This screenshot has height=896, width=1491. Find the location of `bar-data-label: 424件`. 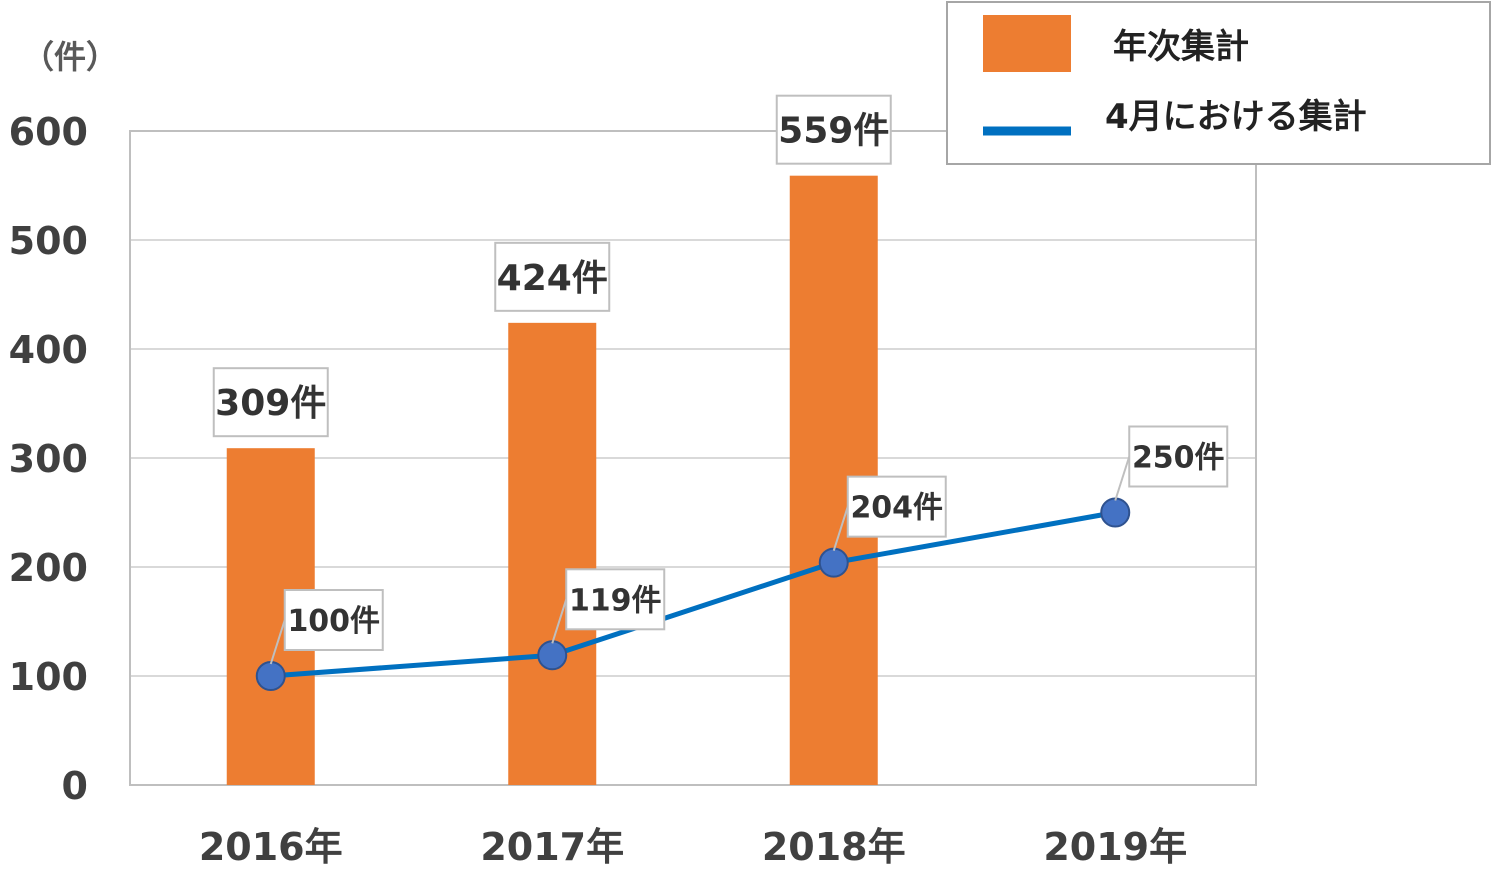

bar-data-label: 424件 is located at coordinates (552, 278).